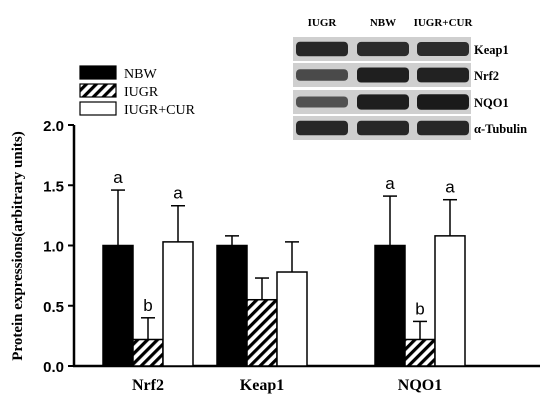 This screenshot has width=550, height=408. What do you see at coordinates (148, 352) in the screenshot?
I see `bar-iugr-nrf2` at bounding box center [148, 352].